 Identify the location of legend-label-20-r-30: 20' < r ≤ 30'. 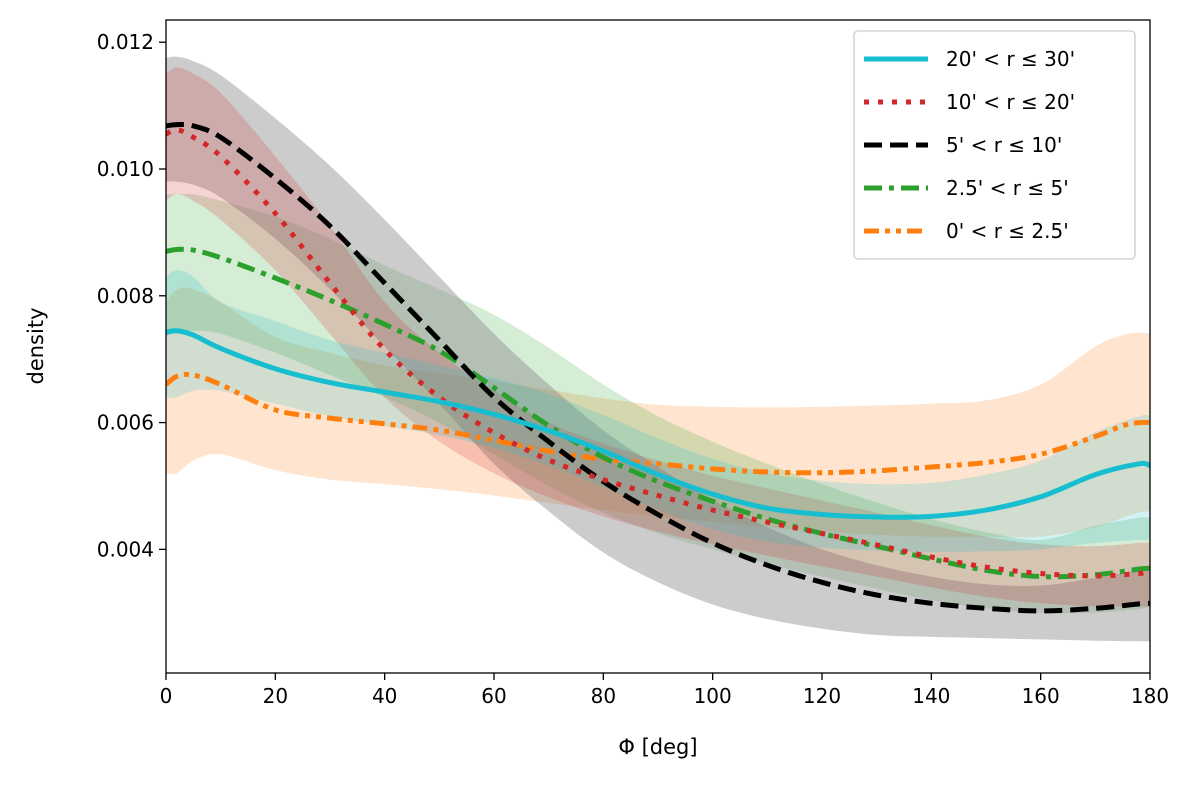
(1010, 59).